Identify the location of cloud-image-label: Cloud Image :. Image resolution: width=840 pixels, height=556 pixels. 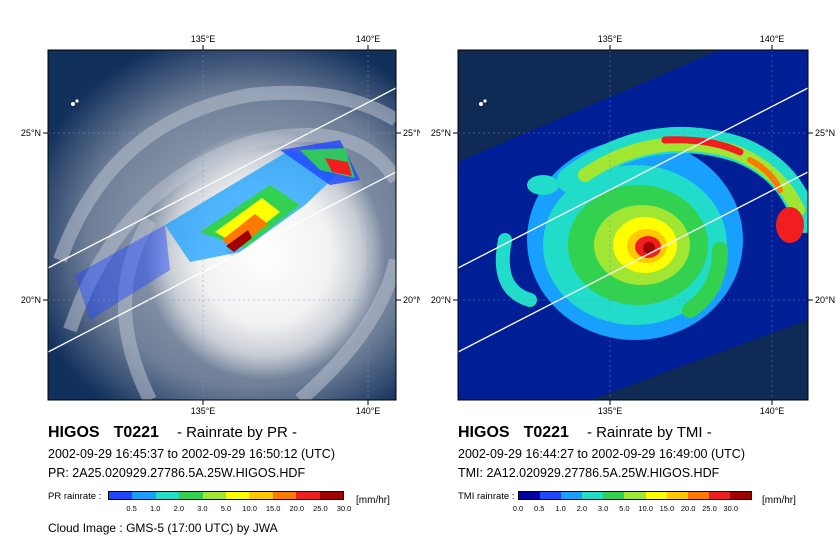
(85, 528).